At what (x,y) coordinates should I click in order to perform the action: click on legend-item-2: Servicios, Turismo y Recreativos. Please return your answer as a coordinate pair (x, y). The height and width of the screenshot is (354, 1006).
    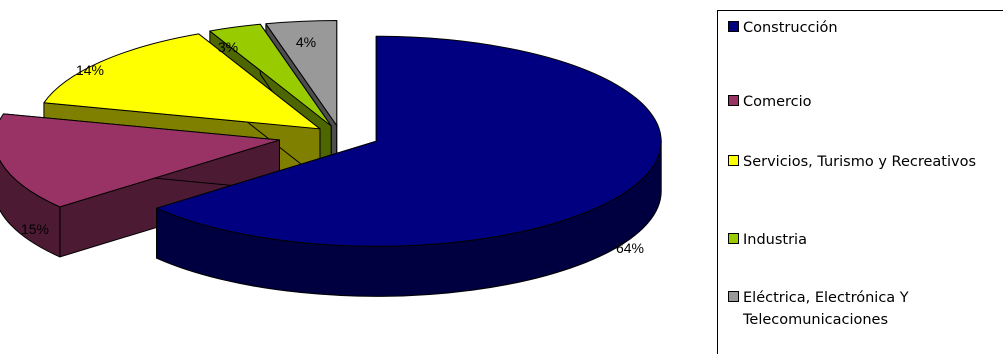
    Looking at the image, I should click on (864, 162).